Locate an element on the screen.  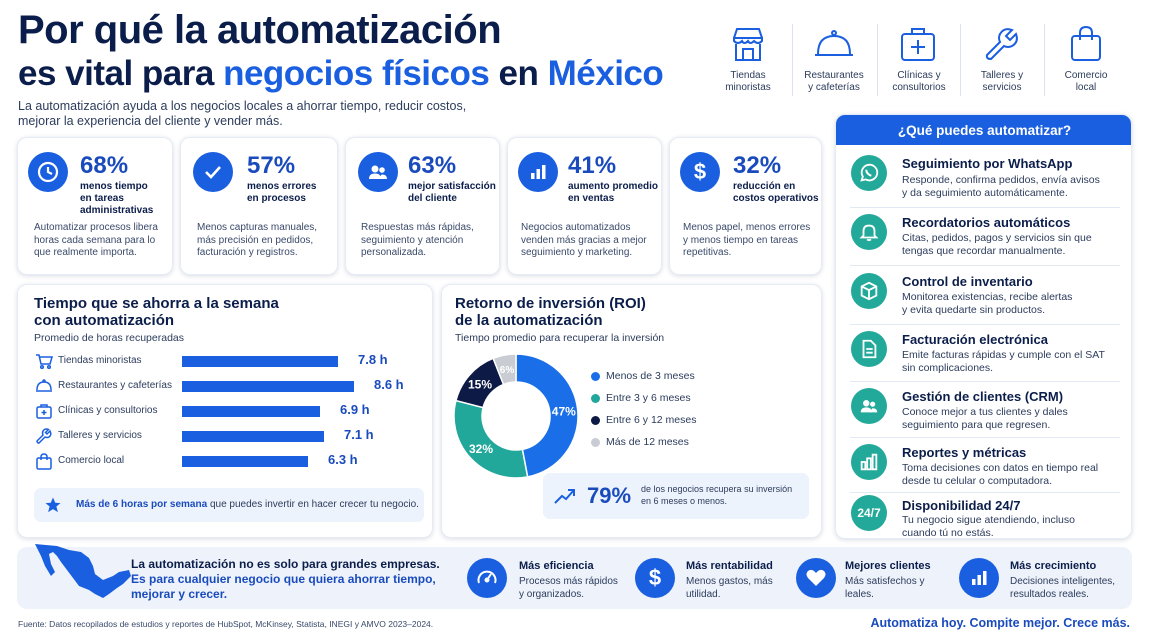
tick-label: Restaurantes y cafeterías is located at coordinates (115, 385).